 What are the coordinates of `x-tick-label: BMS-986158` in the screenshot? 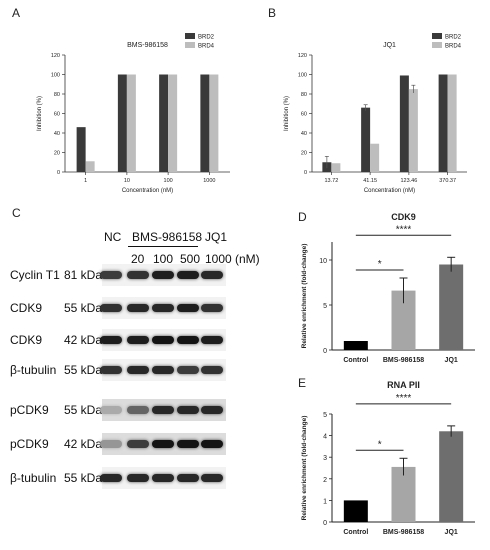 It's located at (403, 532).